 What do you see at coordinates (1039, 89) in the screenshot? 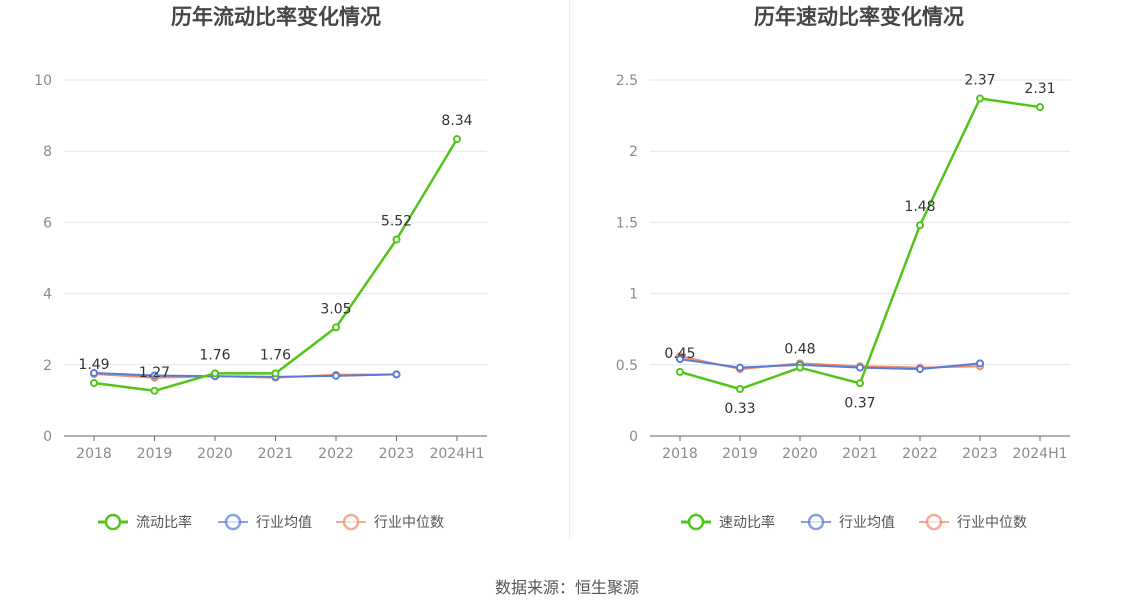
I see `data-label: 2.31` at bounding box center [1039, 89].